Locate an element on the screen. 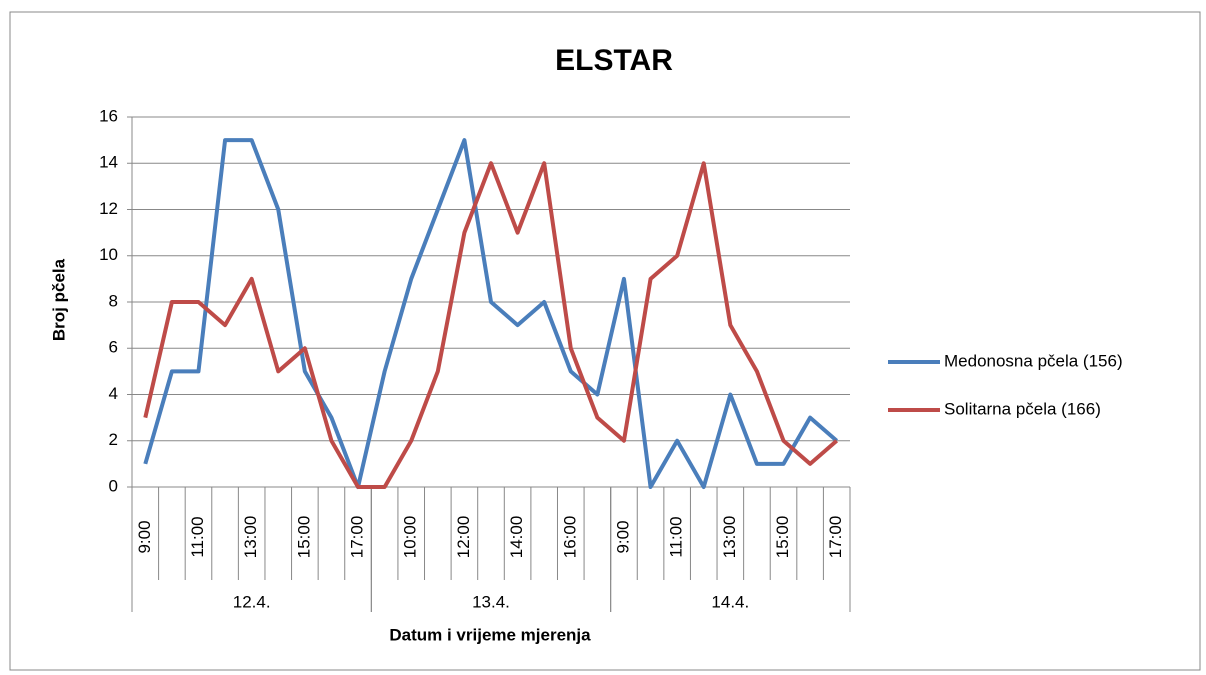 The height and width of the screenshot is (675, 1206). y-tick-label: 8 is located at coordinates (113, 300).